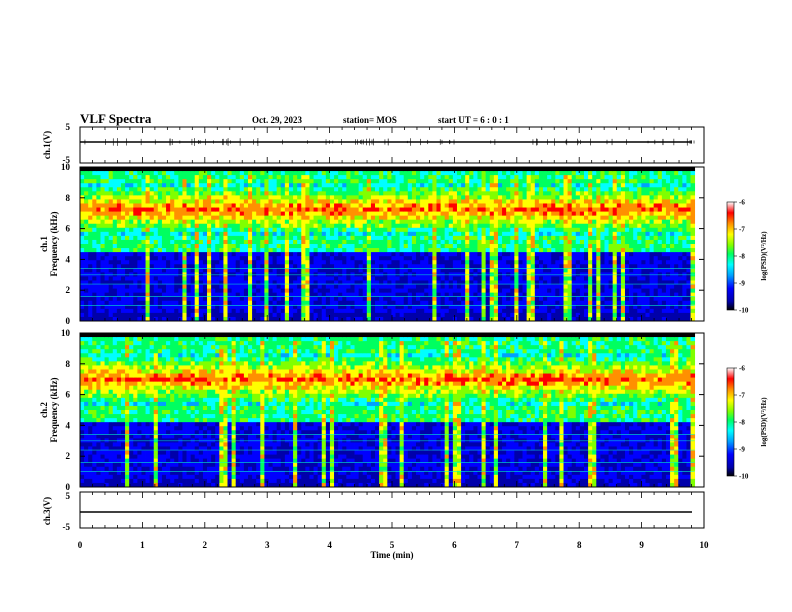 Image resolution: width=792 pixels, height=612 pixels. Describe the element at coordinates (68, 364) in the screenshot. I see `spec2-ytick-label: 8` at that location.